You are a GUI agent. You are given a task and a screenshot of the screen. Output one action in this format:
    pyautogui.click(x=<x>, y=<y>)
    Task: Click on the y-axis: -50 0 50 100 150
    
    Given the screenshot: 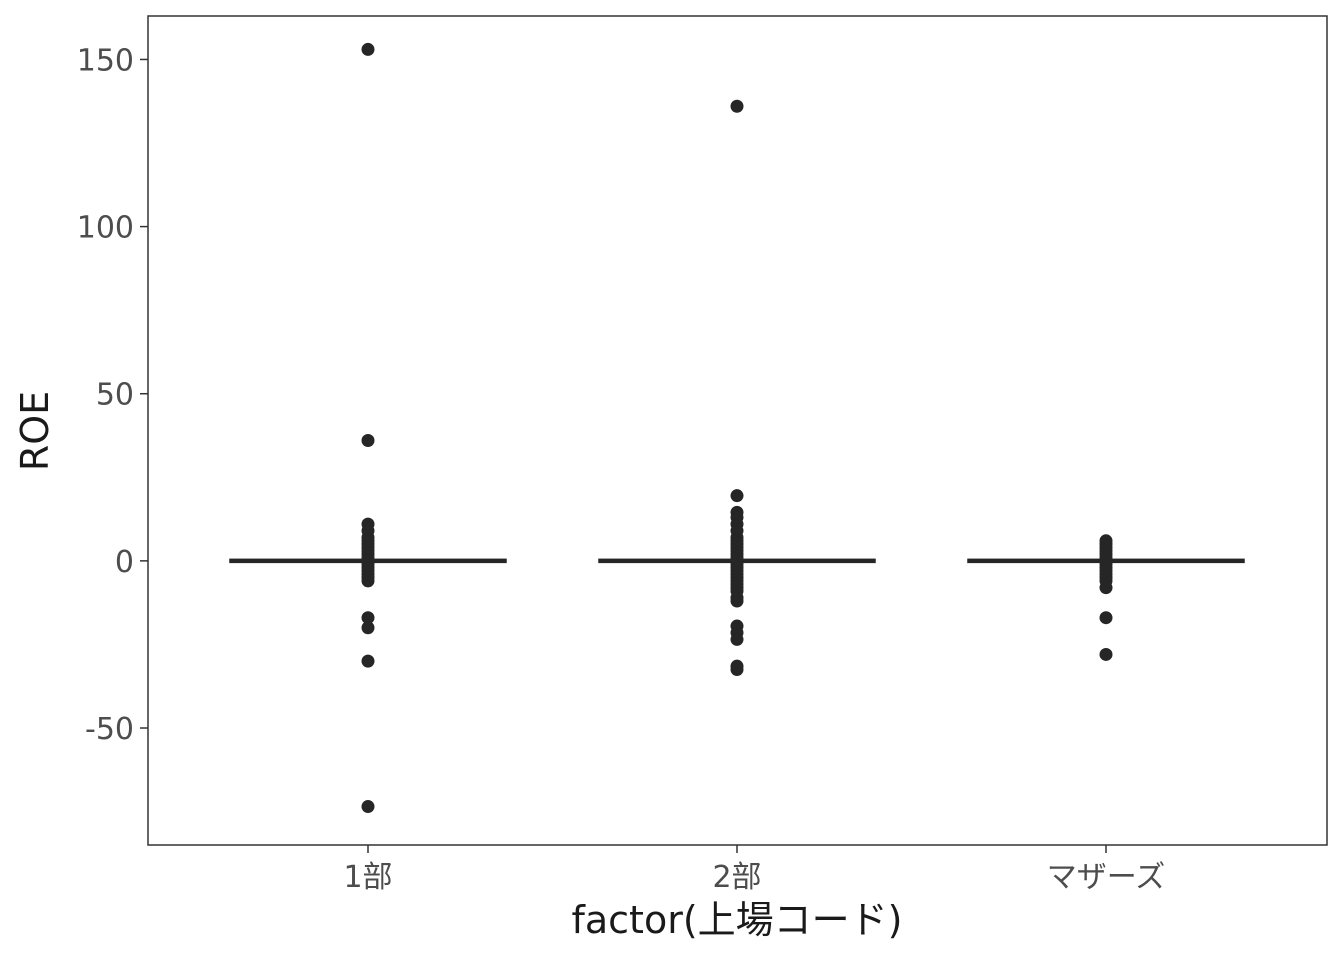 What is the action you would take?
    pyautogui.click(x=112, y=395)
    